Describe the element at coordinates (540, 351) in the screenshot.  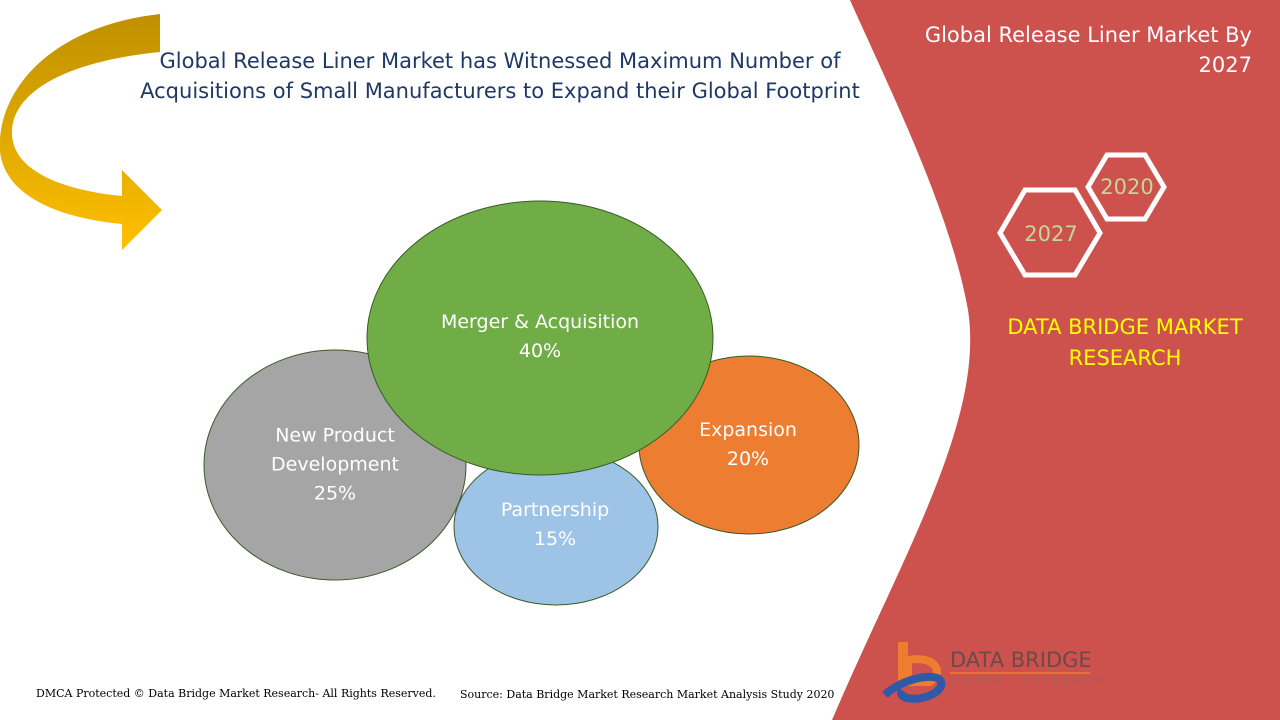
I see `segment-value: 40%` at that location.